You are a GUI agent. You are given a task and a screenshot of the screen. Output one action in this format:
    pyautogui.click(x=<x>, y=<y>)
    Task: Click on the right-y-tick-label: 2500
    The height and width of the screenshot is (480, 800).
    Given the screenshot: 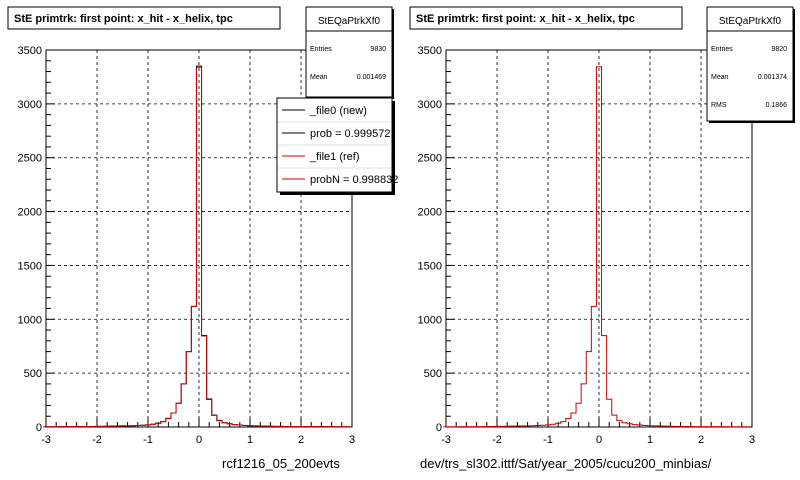 What is the action you would take?
    pyautogui.click(x=430, y=159)
    